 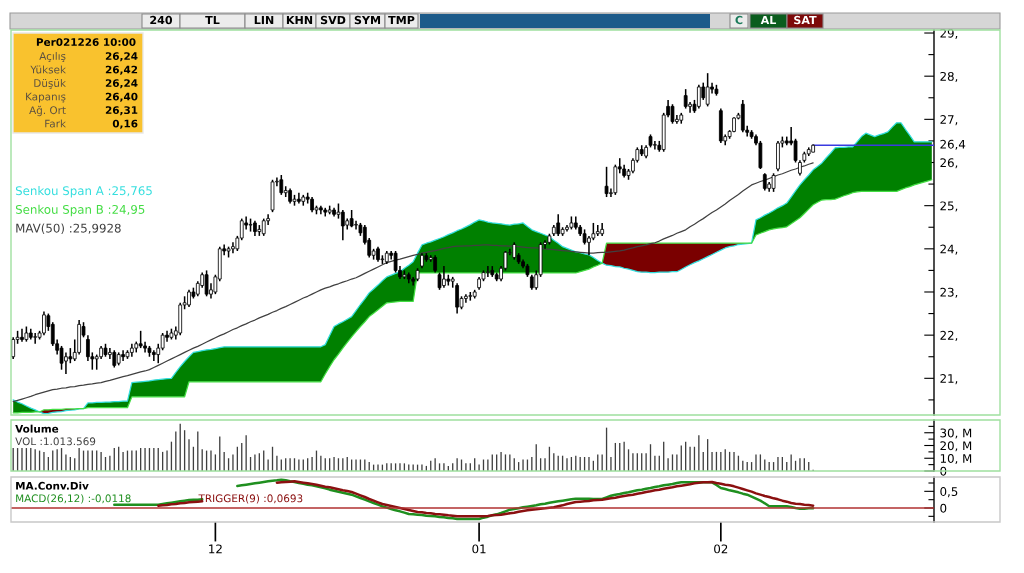 I want to click on series-label: TRIGGER(9) :0,0693, so click(x=250, y=499).